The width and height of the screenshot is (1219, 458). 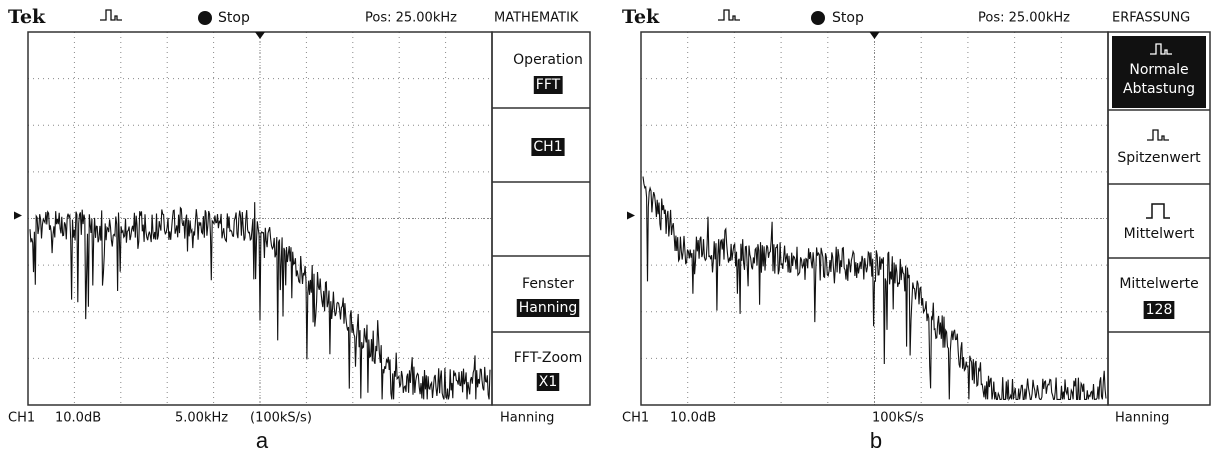 I want to click on menu-label: Spitzenwert, so click(x=1159, y=158).